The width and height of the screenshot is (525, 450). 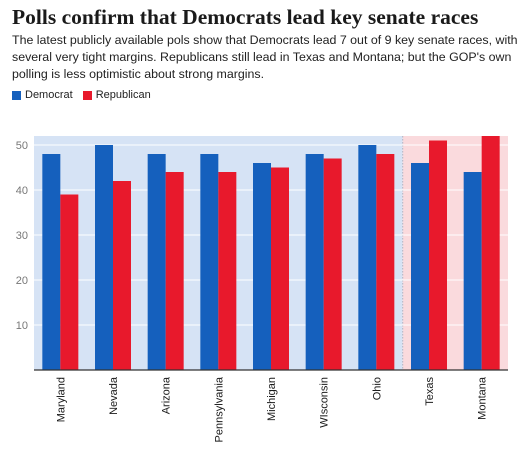 I want to click on x-tick-label-pennsylvania: Pennsylvania, so click(x=219, y=409).